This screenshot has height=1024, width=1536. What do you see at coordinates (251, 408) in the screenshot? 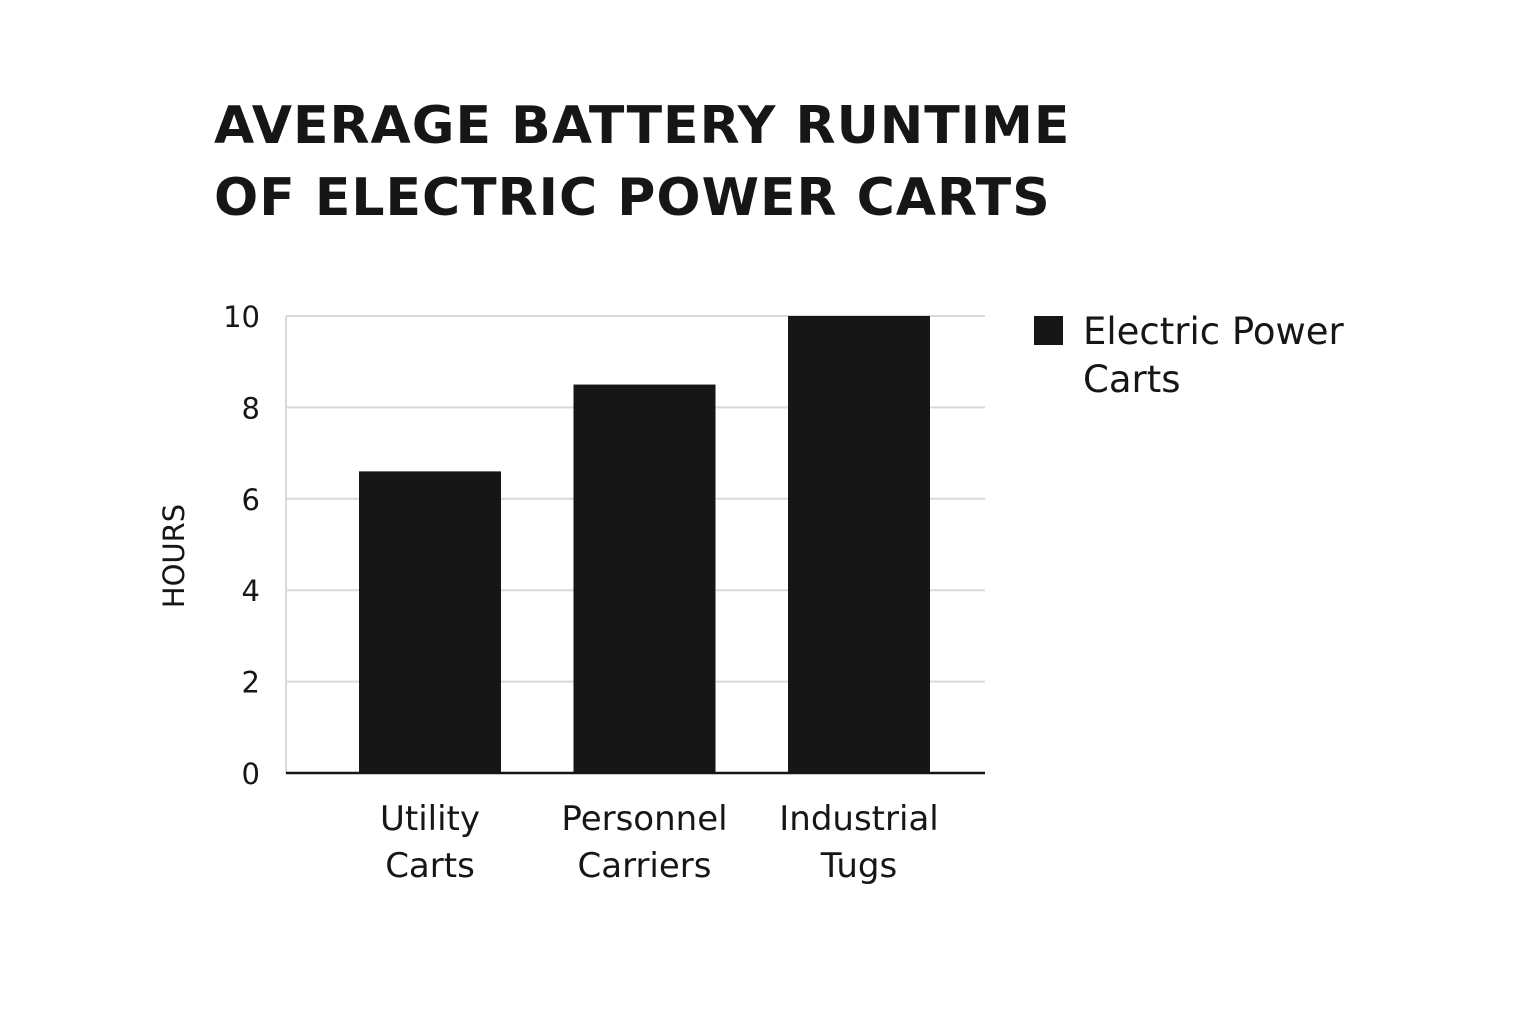
I see `y-tick-label-8: 8` at bounding box center [251, 408].